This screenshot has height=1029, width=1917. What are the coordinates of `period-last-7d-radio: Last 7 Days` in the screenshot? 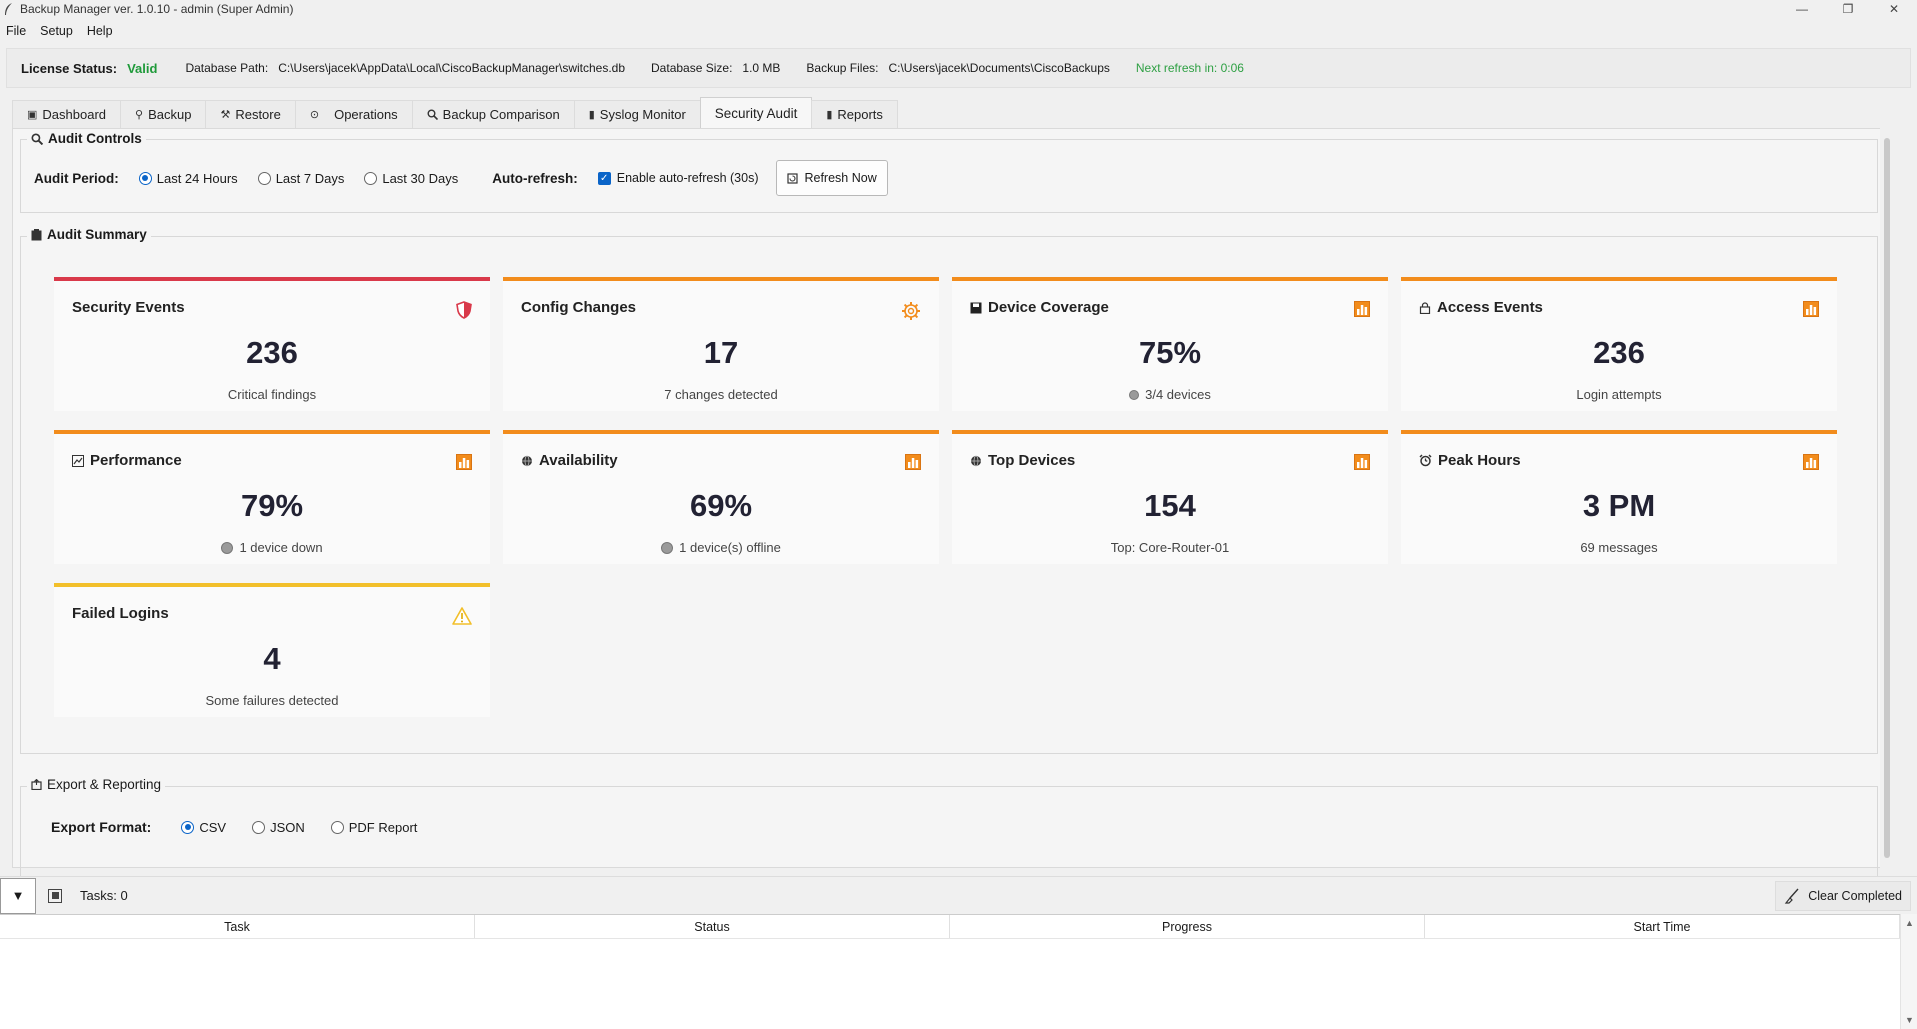 It's located at (301, 178).